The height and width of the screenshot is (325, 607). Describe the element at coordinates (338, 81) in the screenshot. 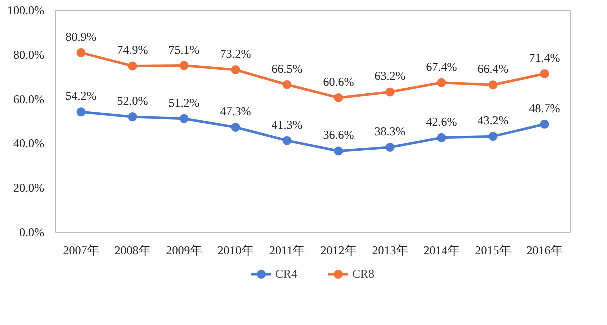

I see `data-label: 60.6%` at that location.